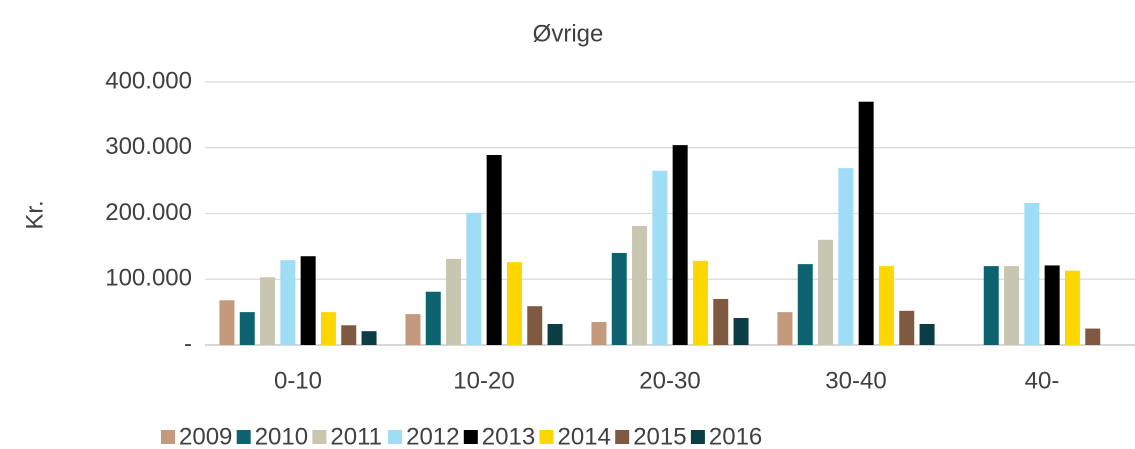 This screenshot has height=449, width=1135. Describe the element at coordinates (148, 146) in the screenshot. I see `y-tick-label: 300.000` at that location.